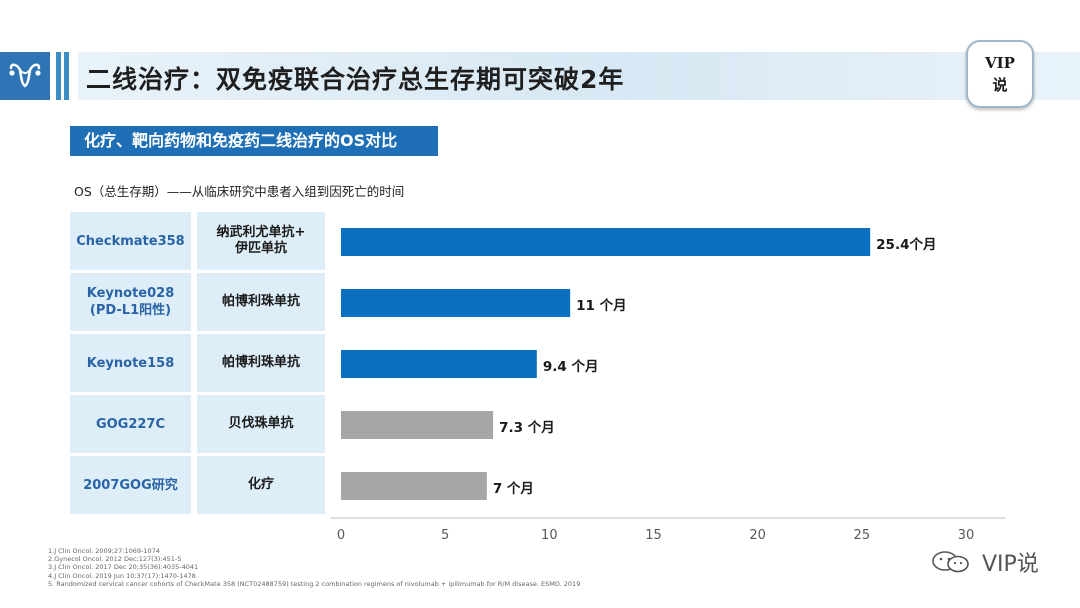 The image size is (1080, 608). I want to click on study-name-cell: 2007GOG研究, so click(130, 485).